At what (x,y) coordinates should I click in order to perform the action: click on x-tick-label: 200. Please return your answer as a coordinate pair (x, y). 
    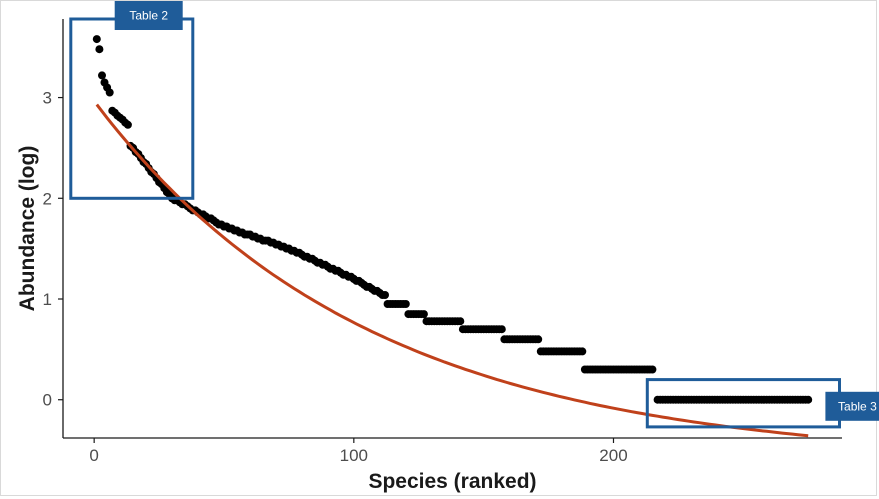
    Looking at the image, I should click on (613, 455).